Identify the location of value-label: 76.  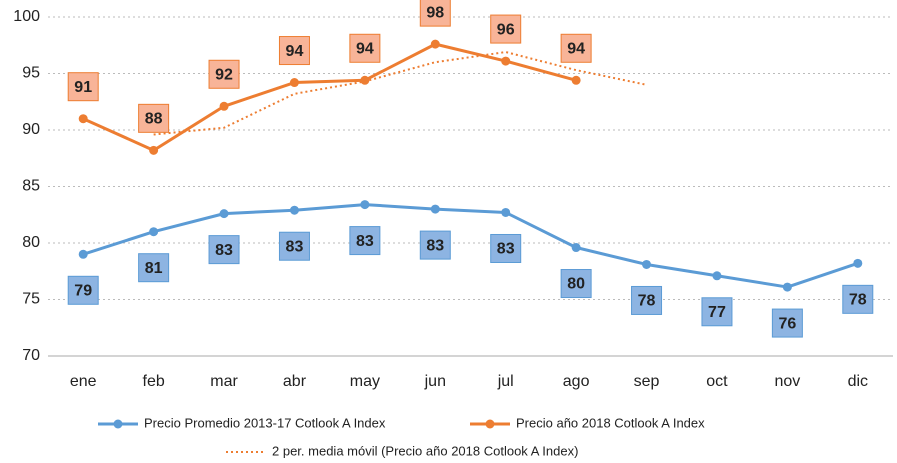
(787, 323).